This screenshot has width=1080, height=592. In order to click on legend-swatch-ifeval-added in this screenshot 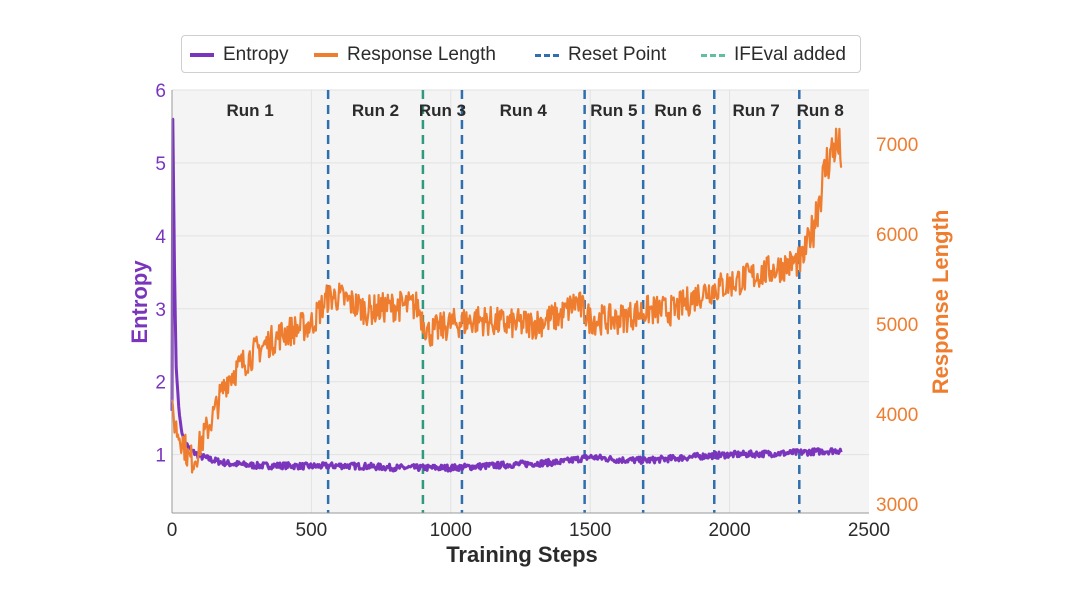, I will do `click(713, 55)`.